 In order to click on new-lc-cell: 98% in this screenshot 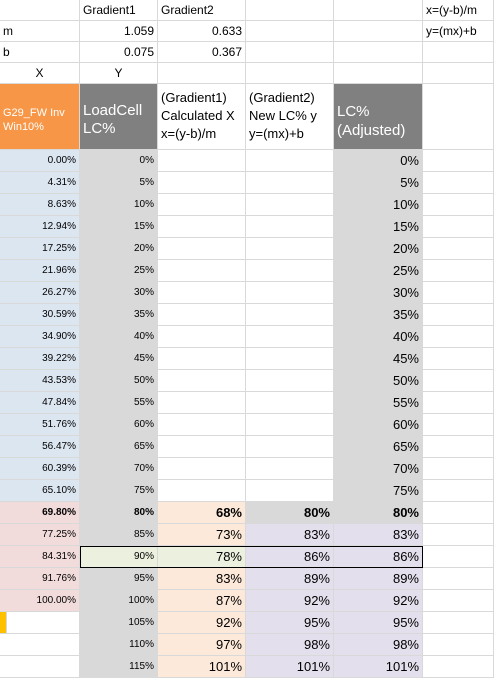, I will do `click(290, 645)`.